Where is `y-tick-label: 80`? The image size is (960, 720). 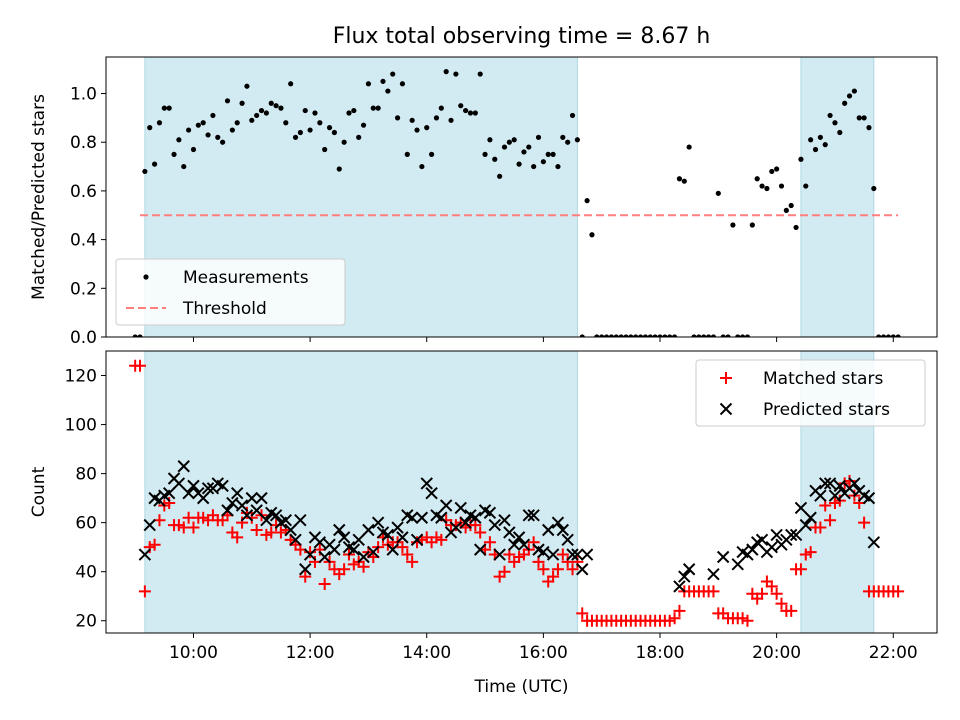 y-tick-label: 80 is located at coordinates (86, 475).